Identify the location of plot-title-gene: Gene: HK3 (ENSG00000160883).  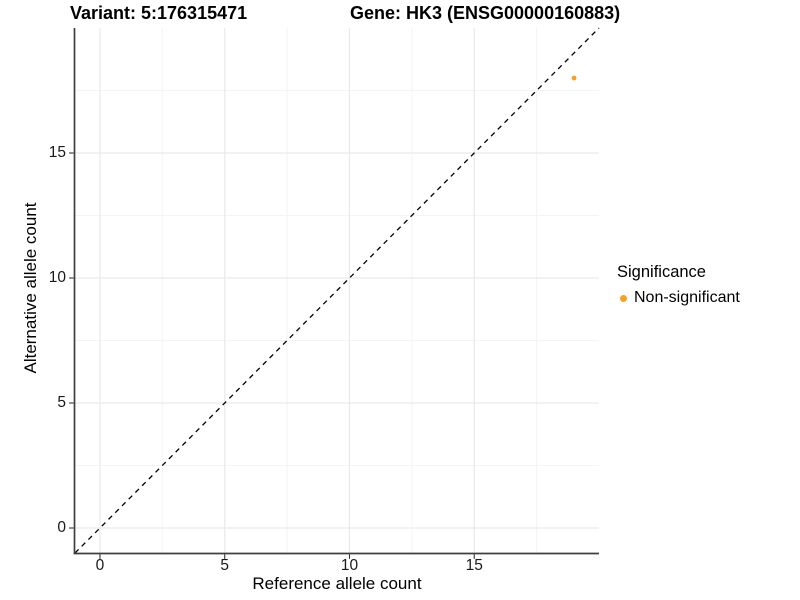
(485, 13).